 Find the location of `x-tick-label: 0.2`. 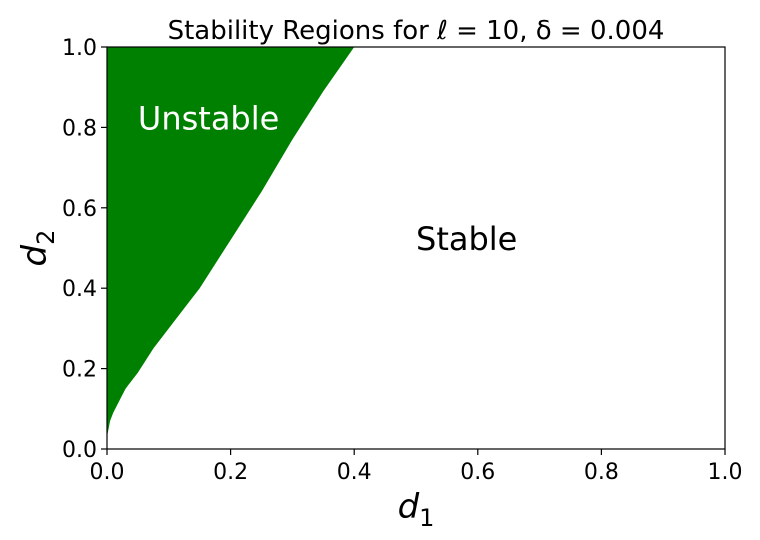

x-tick-label: 0.2 is located at coordinates (230, 472).